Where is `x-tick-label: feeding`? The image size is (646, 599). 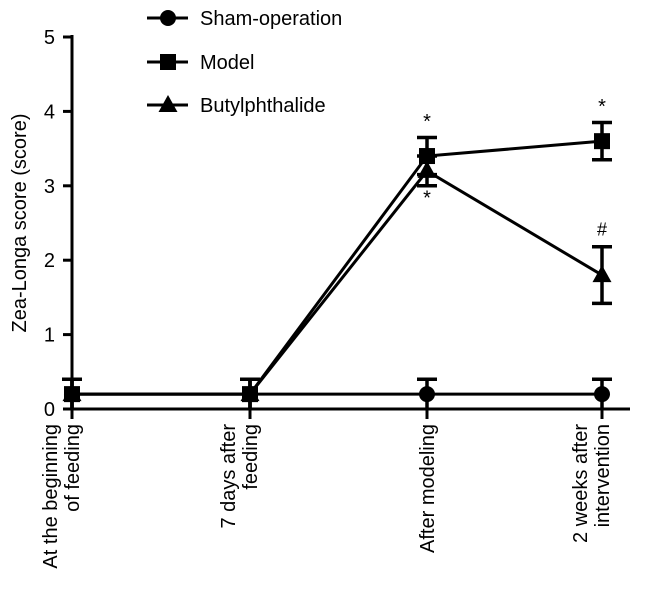 x-tick-label: feeding is located at coordinates (251, 457).